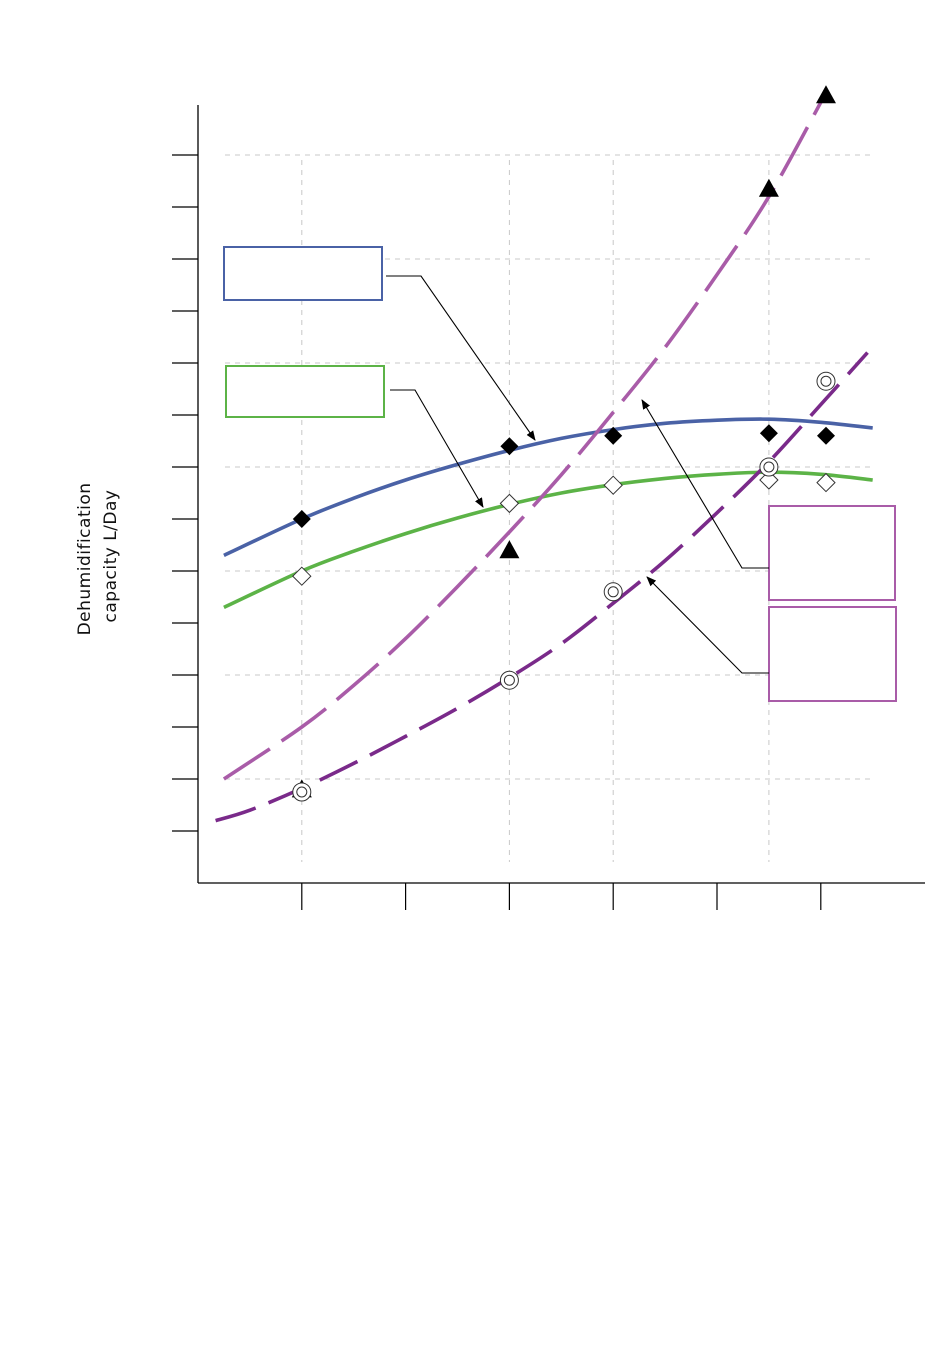 Image resolution: width=950 pixels, height=1369 pixels. What do you see at coordinates (461, 358) in the screenshot?
I see `series_a-leader-arrow` at bounding box center [461, 358].